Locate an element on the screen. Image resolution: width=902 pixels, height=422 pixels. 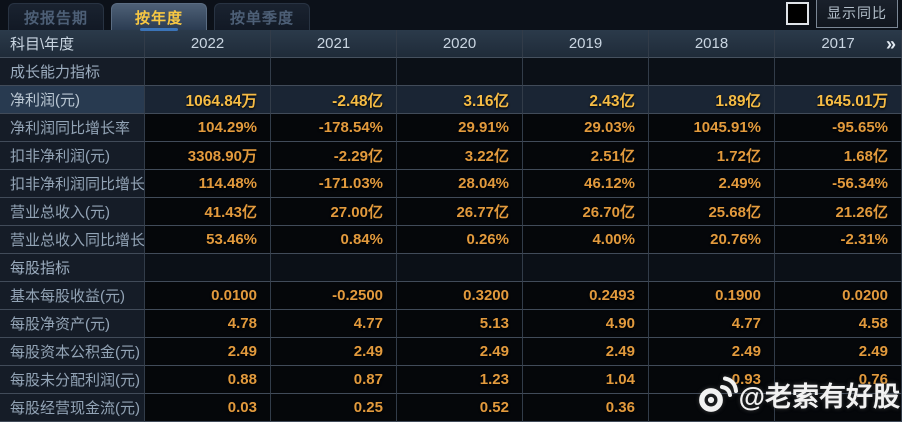
cell-value: 0.84% is located at coordinates (334, 240).